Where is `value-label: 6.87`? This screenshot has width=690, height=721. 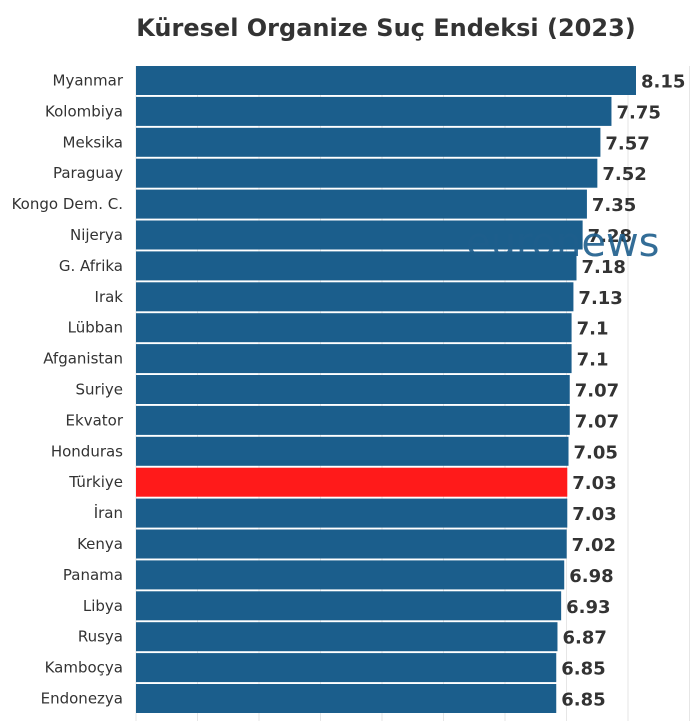
value-label: 6.87 is located at coordinates (584, 638).